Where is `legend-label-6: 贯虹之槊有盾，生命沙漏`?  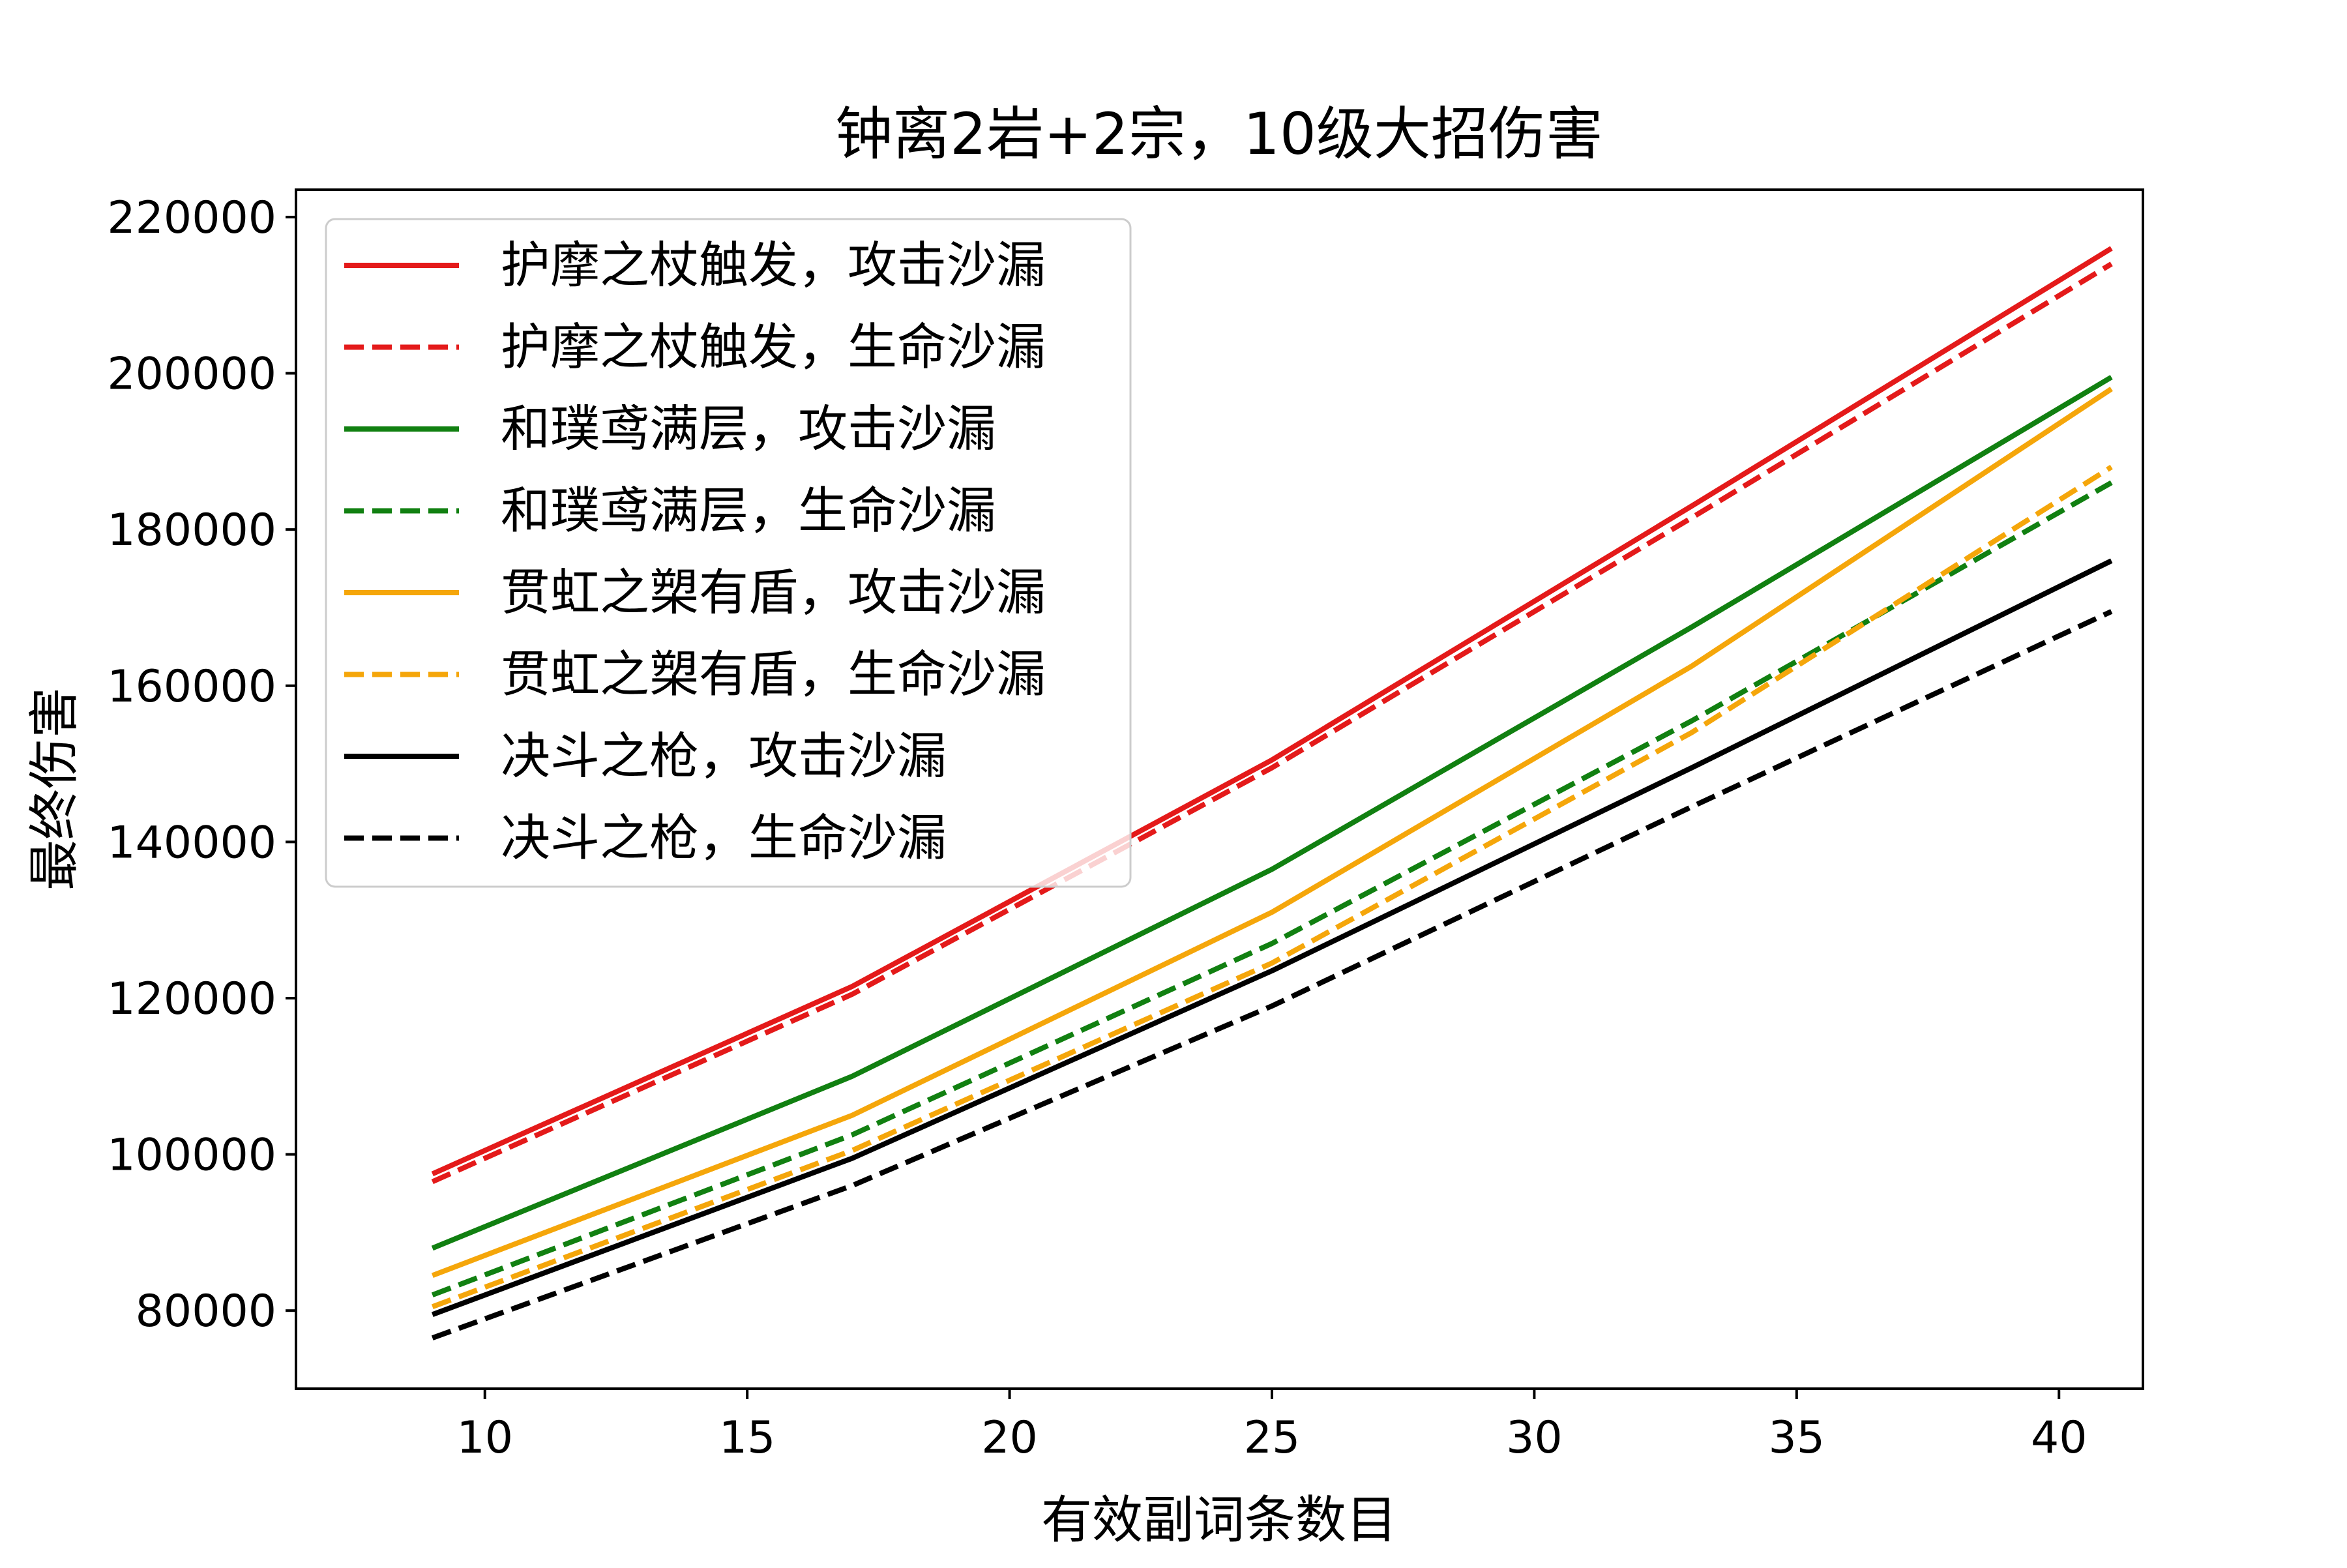
legend-label-6: 贯虹之槊有盾，生命沙漏 is located at coordinates (773, 674).